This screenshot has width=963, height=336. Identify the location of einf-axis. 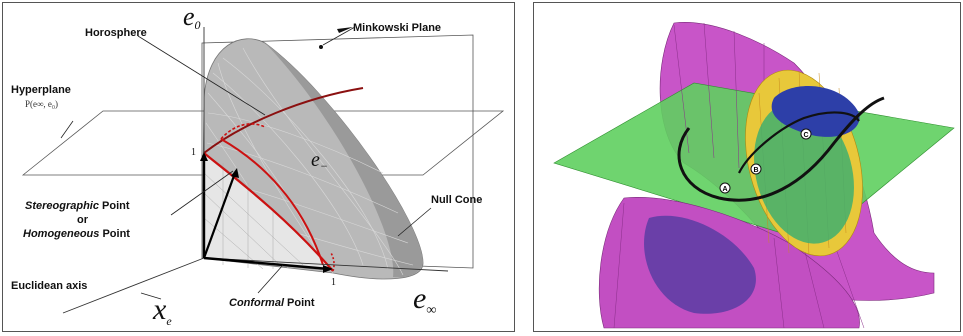
(326, 264).